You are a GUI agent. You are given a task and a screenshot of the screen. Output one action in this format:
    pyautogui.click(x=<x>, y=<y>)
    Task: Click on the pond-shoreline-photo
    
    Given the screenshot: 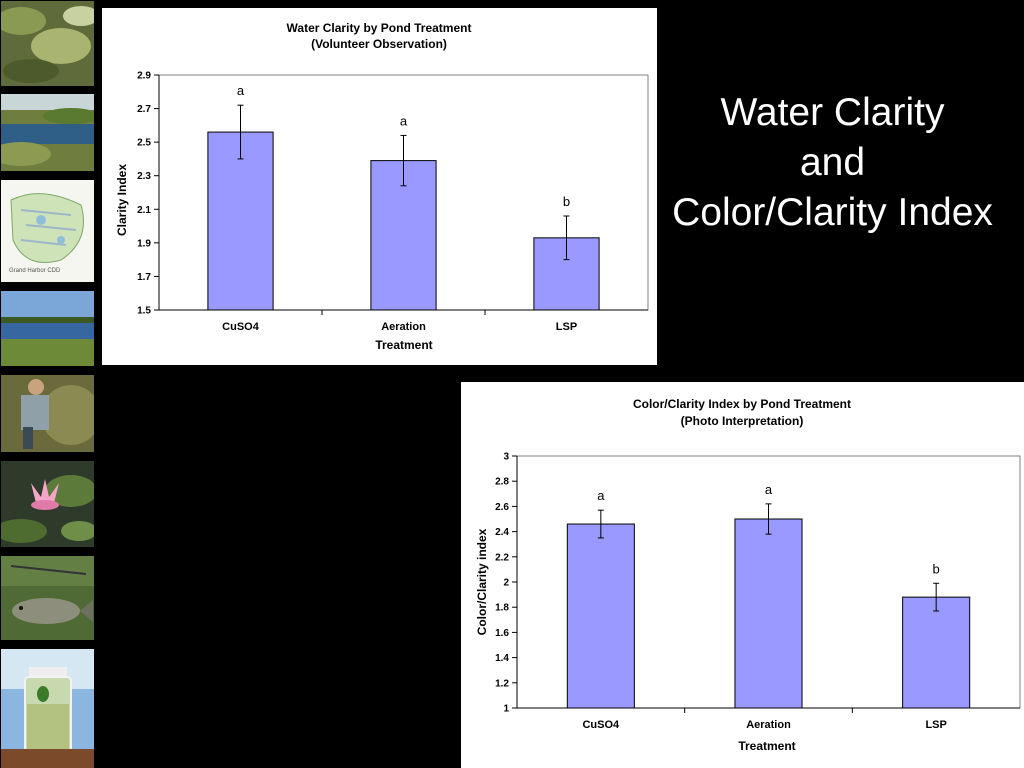 What is the action you would take?
    pyautogui.click(x=47, y=132)
    